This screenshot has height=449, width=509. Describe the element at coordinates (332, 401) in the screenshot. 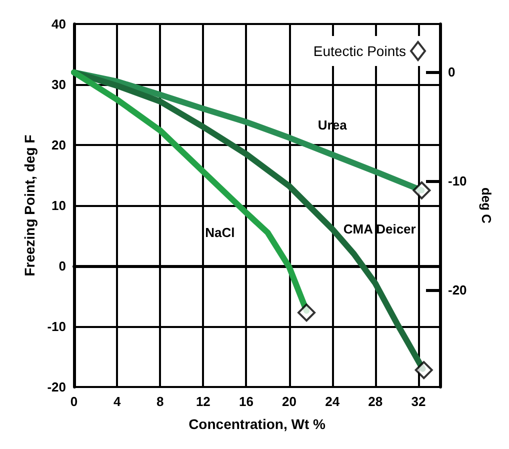

I see `x-tick-label: 24` at that location.